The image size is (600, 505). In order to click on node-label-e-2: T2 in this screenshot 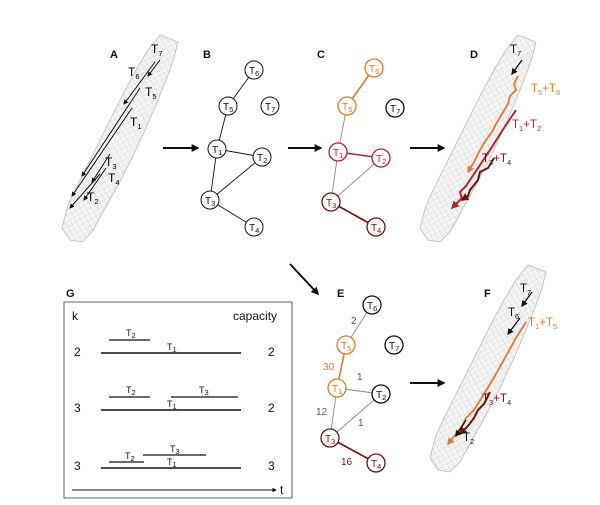, I will do `click(381, 396)`.